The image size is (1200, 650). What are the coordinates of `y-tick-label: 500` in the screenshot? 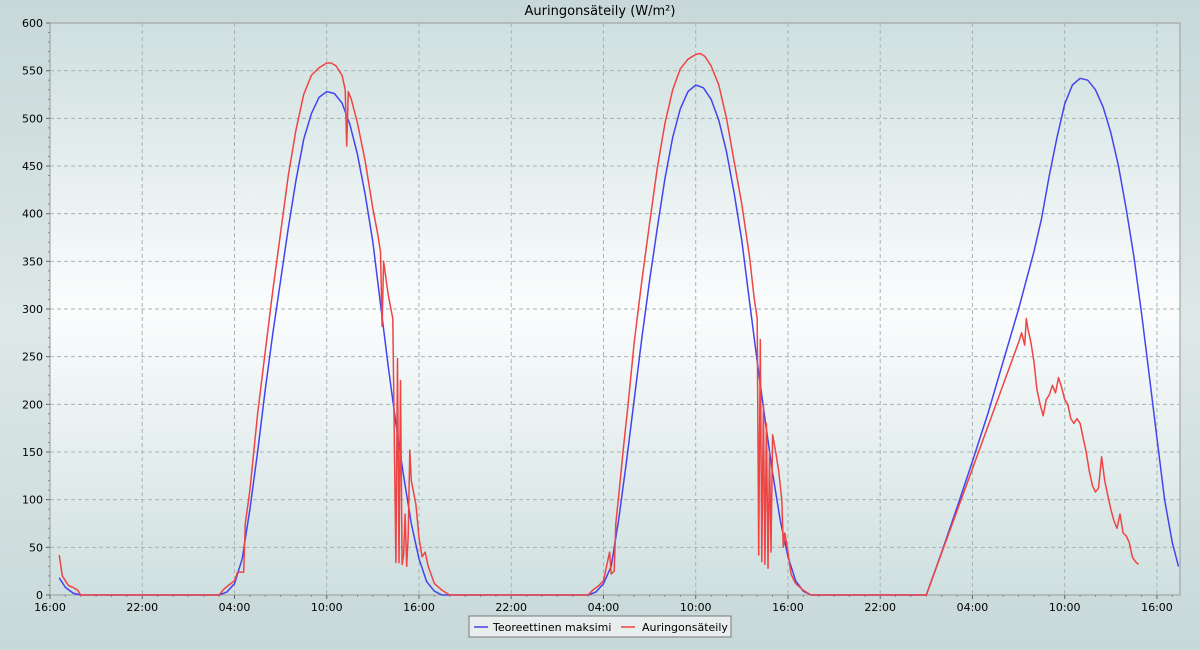 It's located at (32, 118).